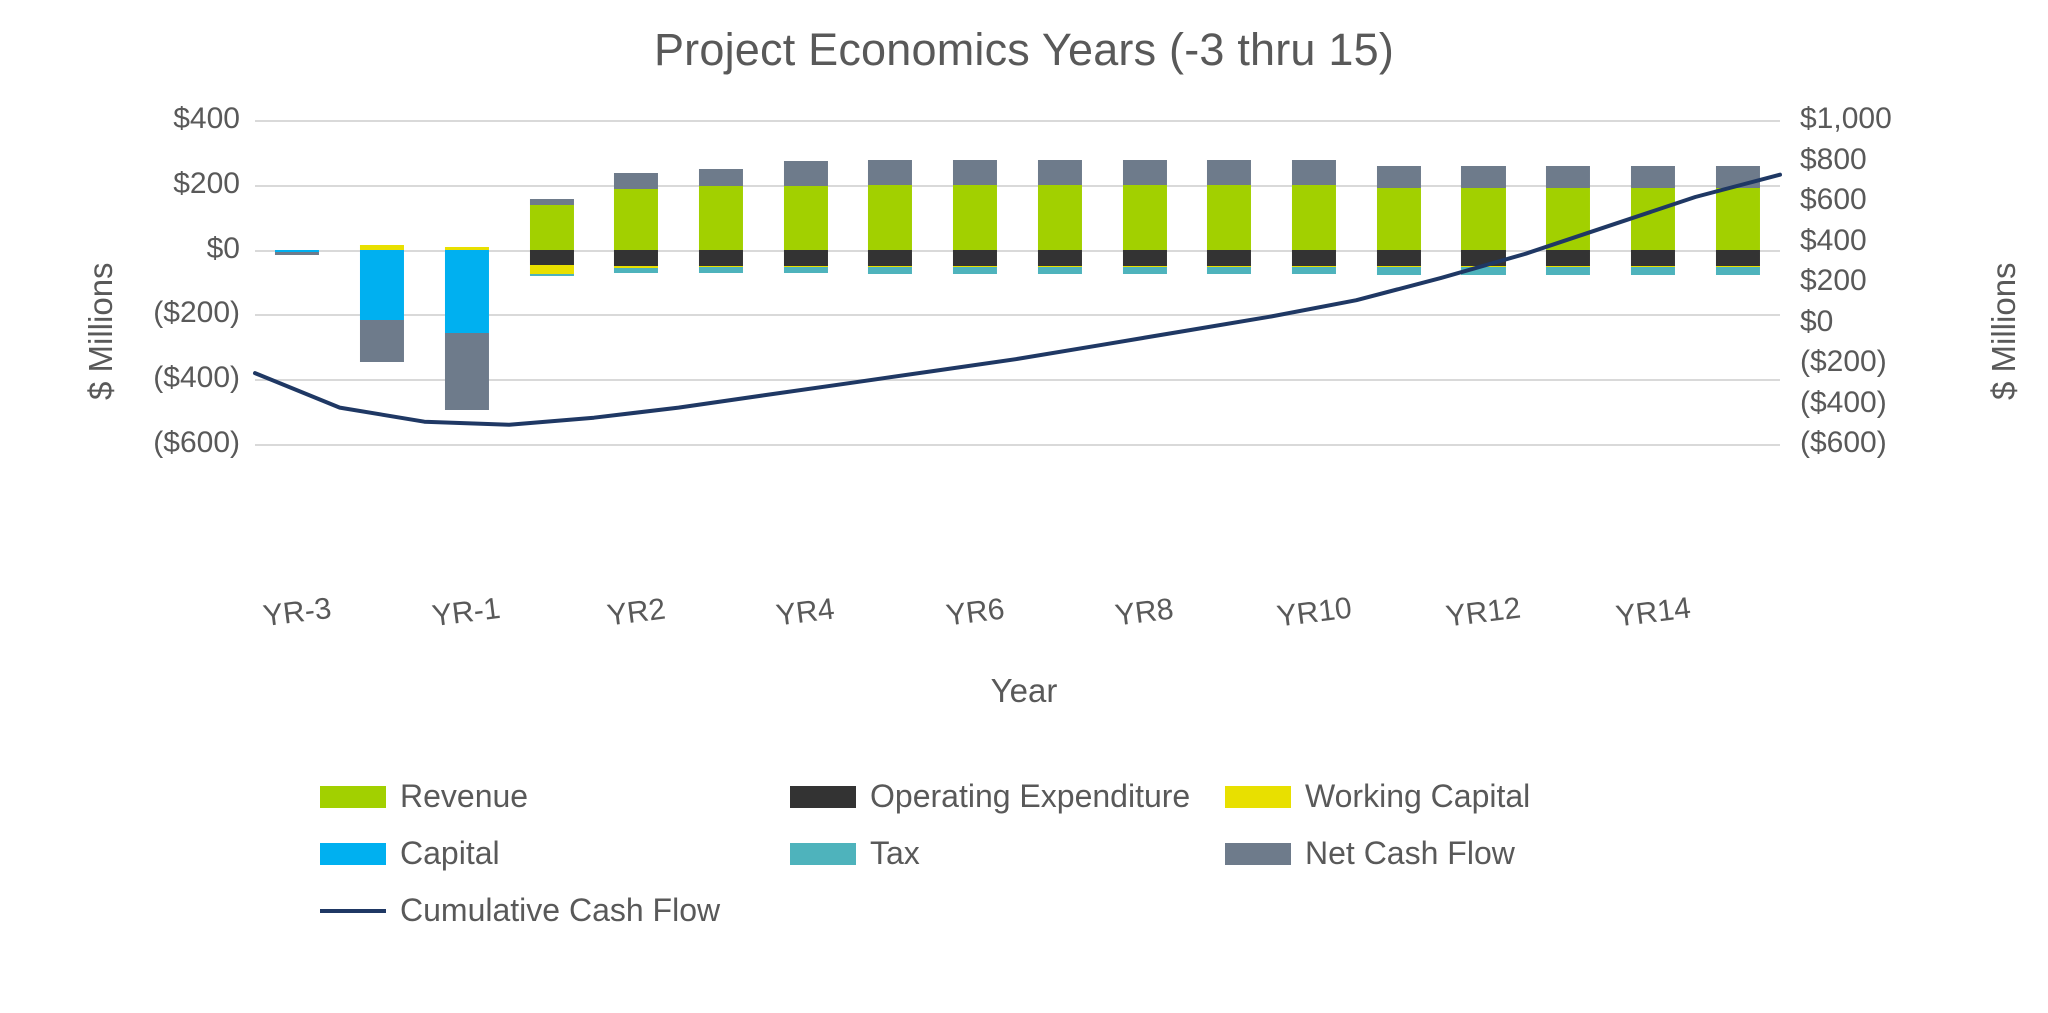  Describe the element at coordinates (1843, 442) in the screenshot. I see `y-axis-right-tick-label: ($600)` at that location.